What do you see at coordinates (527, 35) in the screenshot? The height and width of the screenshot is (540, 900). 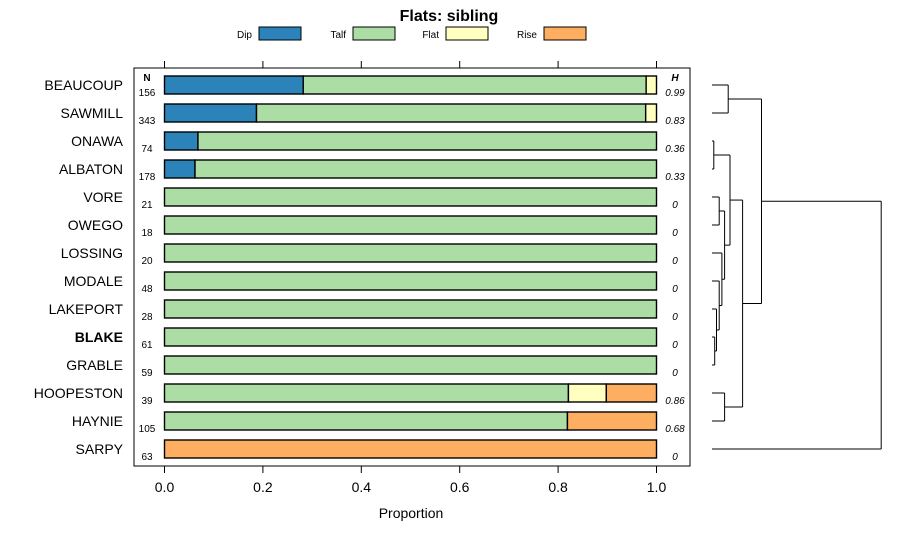 I see `legend-label-rise: Rise` at bounding box center [527, 35].